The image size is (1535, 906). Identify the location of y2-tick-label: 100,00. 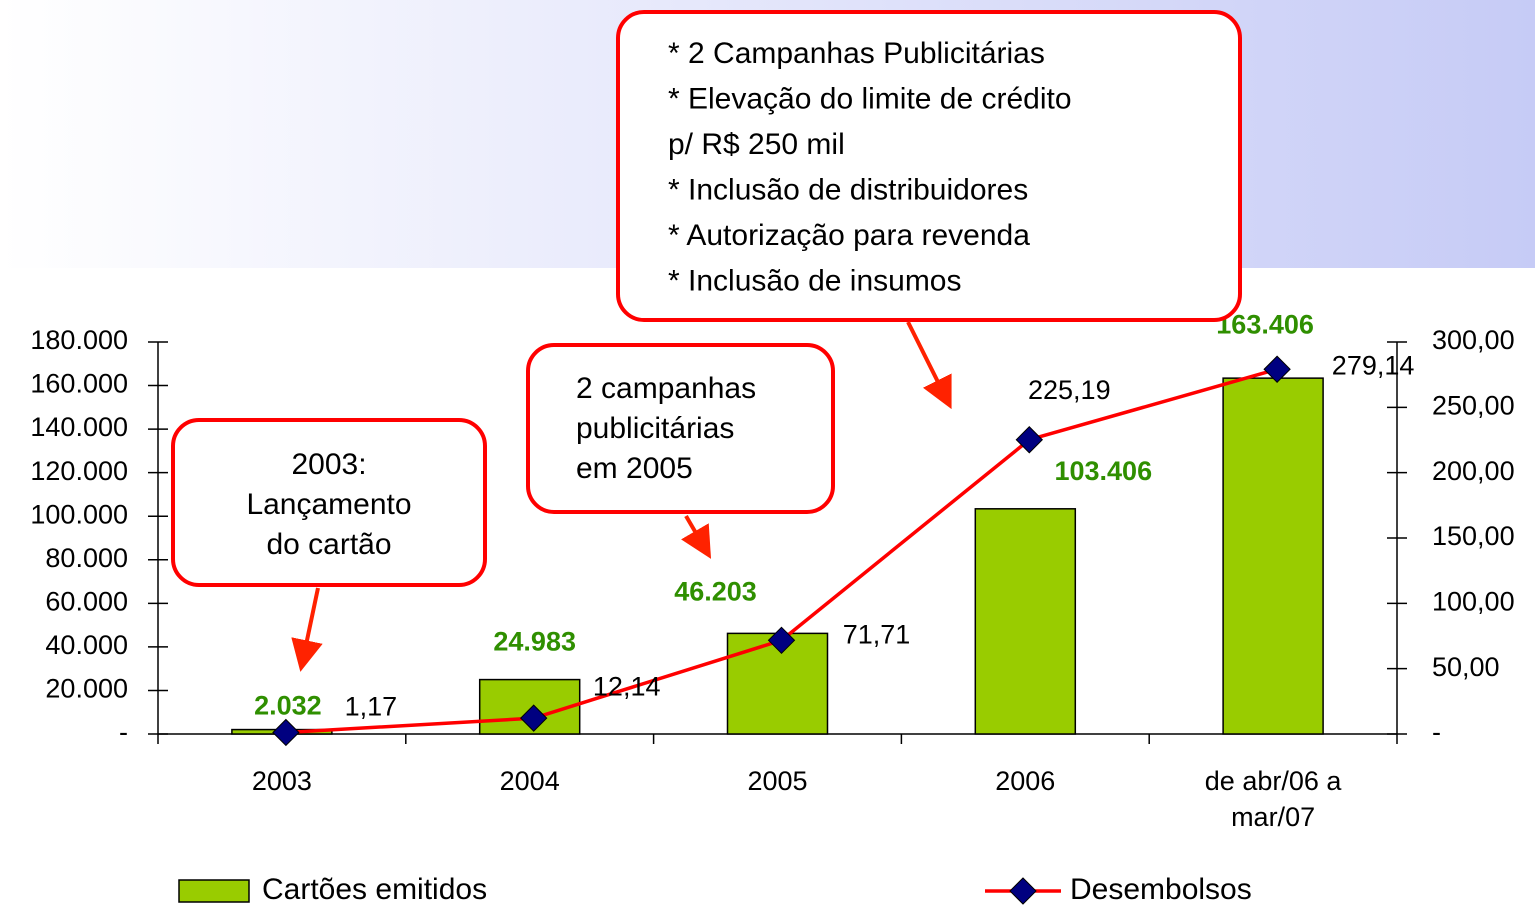
(1473, 601).